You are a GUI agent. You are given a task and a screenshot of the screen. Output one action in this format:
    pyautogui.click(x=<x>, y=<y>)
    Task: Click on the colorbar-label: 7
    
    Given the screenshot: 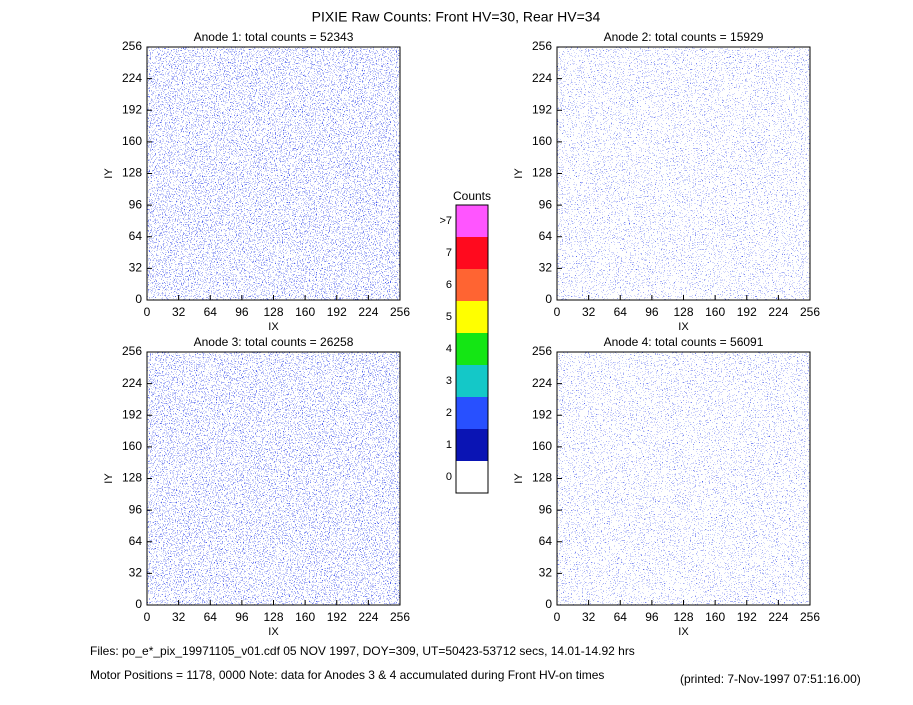 What is the action you would take?
    pyautogui.click(x=449, y=253)
    